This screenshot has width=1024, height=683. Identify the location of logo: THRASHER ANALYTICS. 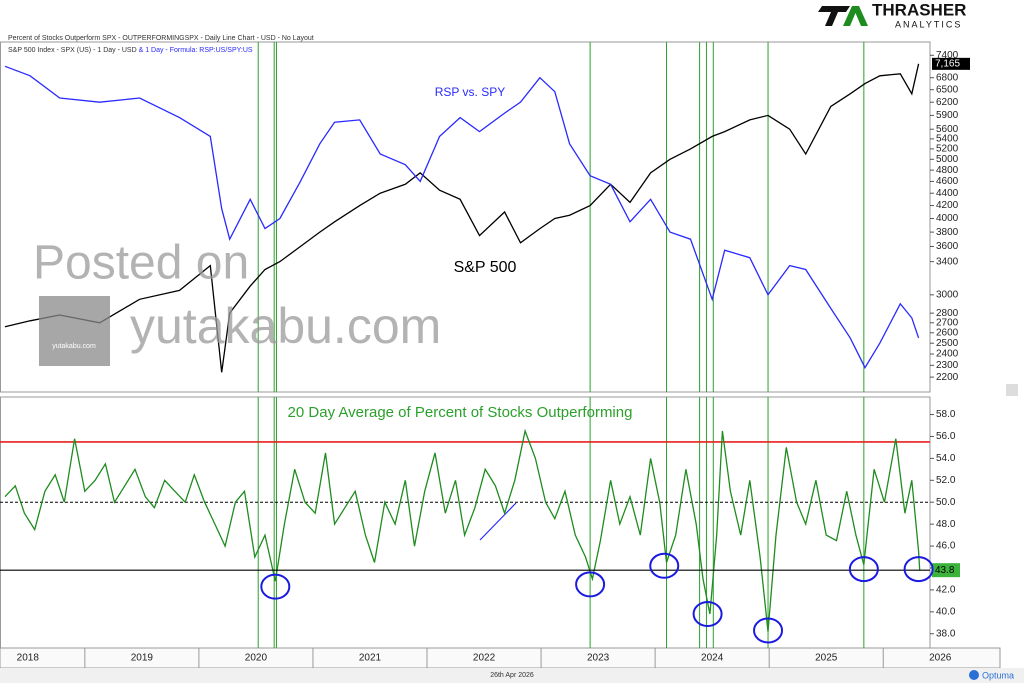
(892, 14).